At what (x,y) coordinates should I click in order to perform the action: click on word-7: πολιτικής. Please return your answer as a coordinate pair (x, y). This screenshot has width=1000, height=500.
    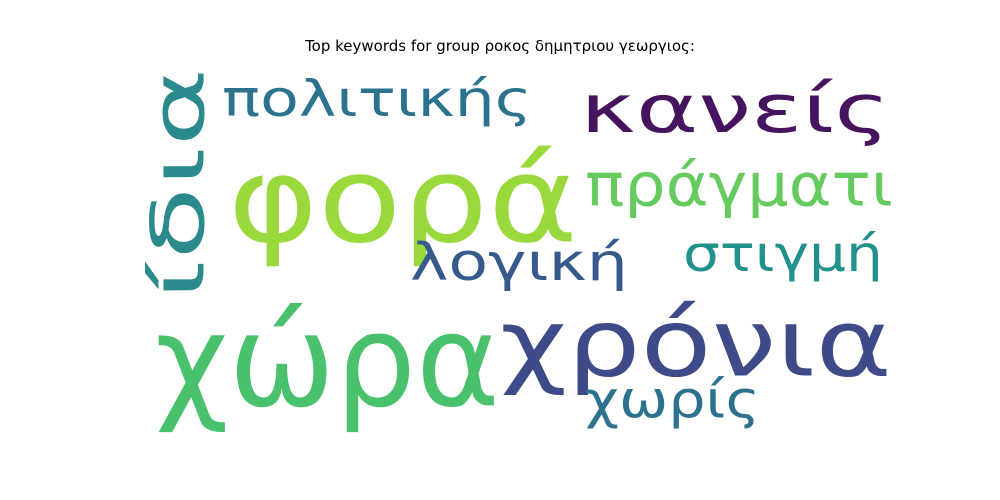
    Looking at the image, I should click on (377, 100).